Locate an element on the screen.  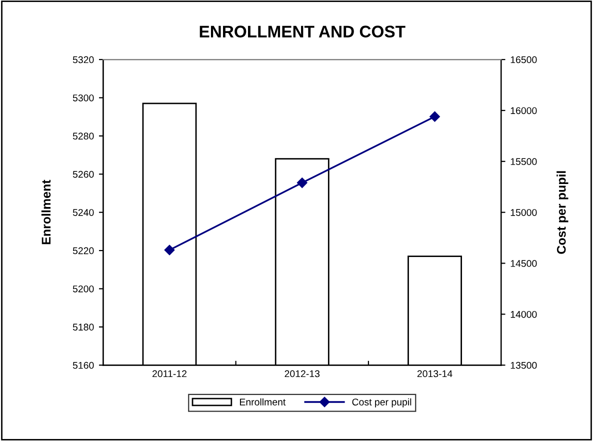
x-tick-label: 2013-14 is located at coordinates (434, 374).